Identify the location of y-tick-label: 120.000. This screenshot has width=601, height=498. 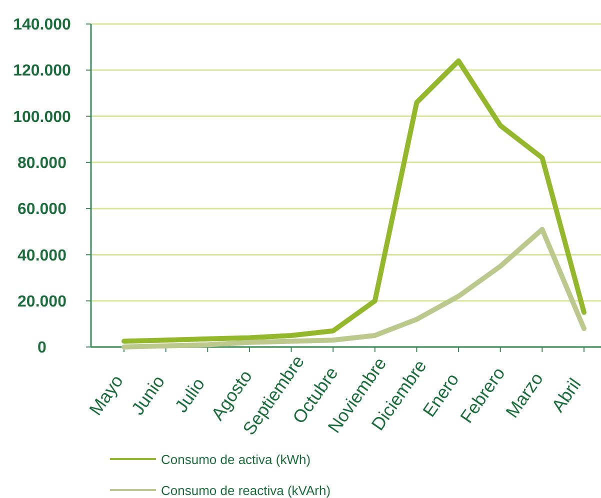
(42, 71).